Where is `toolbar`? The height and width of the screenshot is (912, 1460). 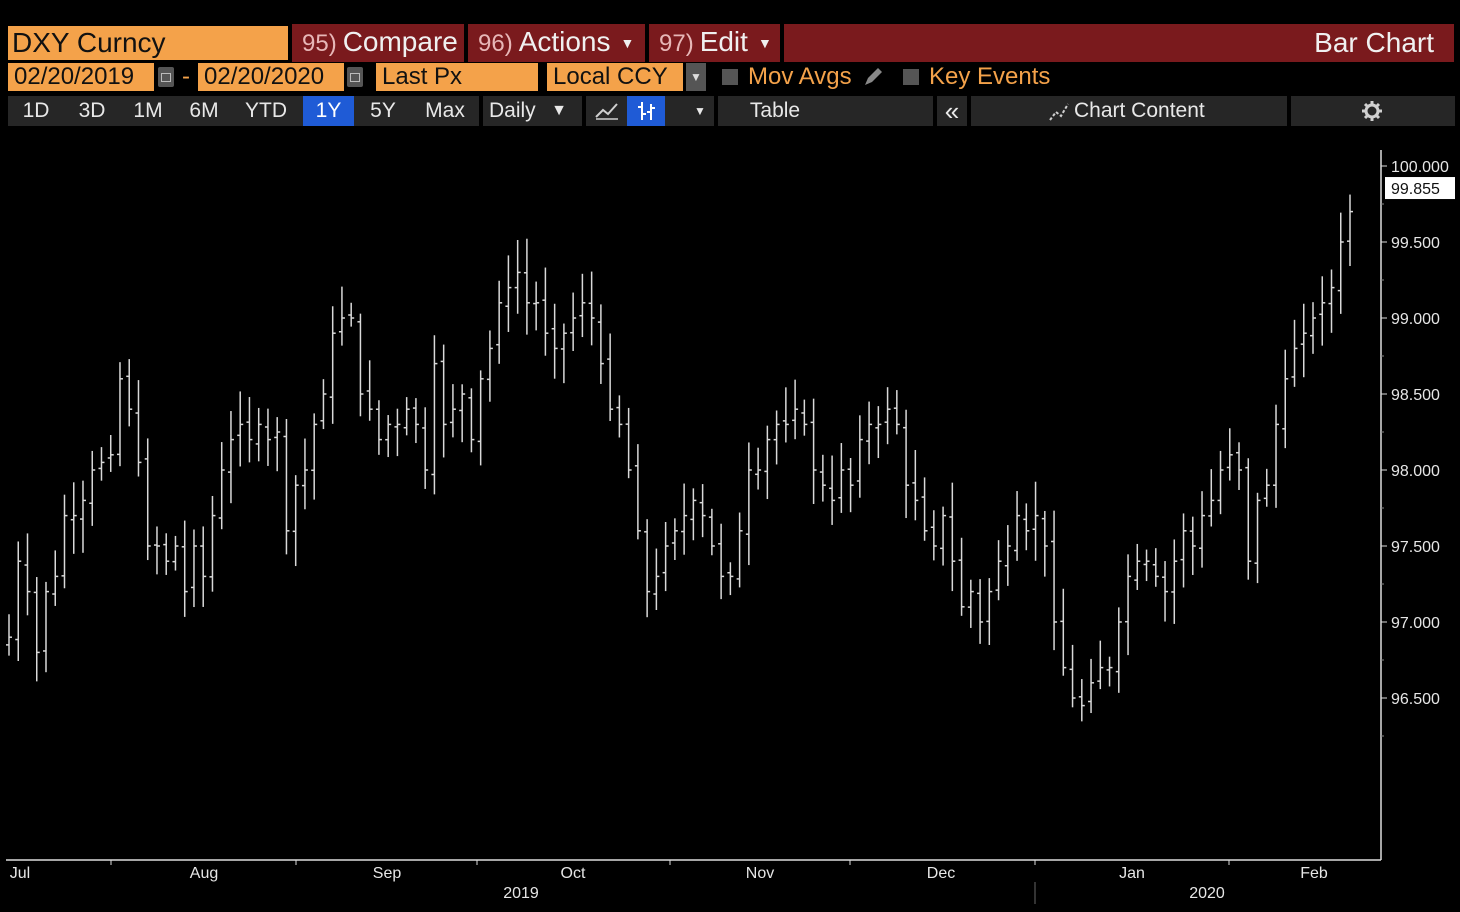
toolbar is located at coordinates (731, 111).